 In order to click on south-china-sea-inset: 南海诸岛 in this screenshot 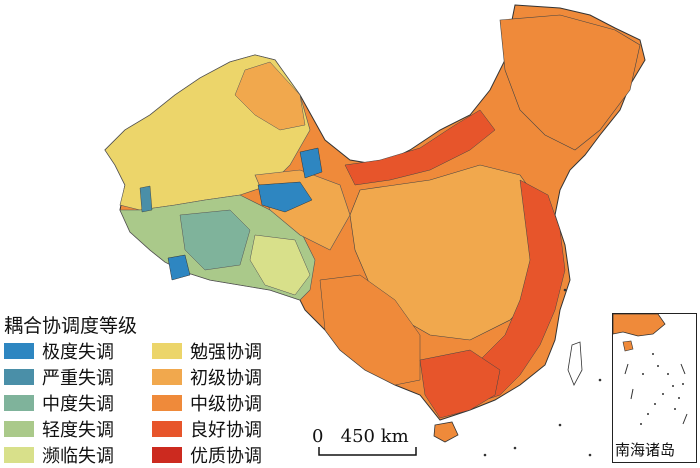, I will do `click(654, 388)`.